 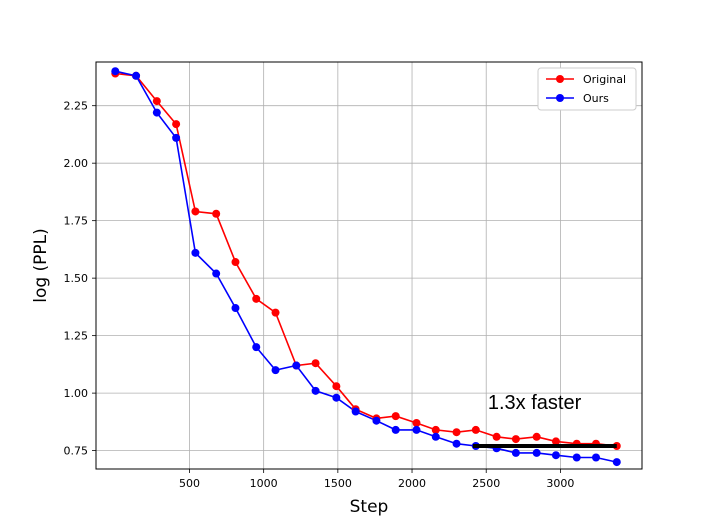 I want to click on y-tick-label: 1.75, so click(x=76, y=221).